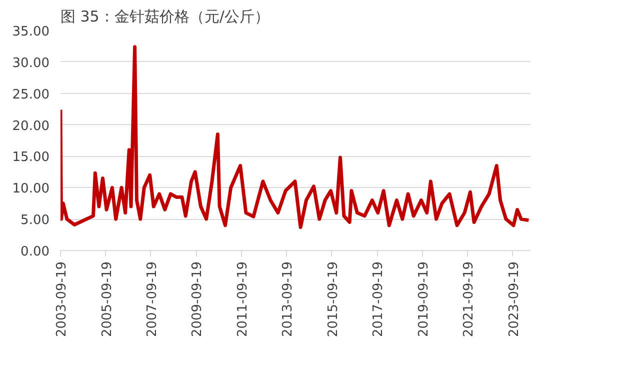 The image size is (622, 376). I want to click on x-tick-label: 2023-09-19, so click(514, 299).